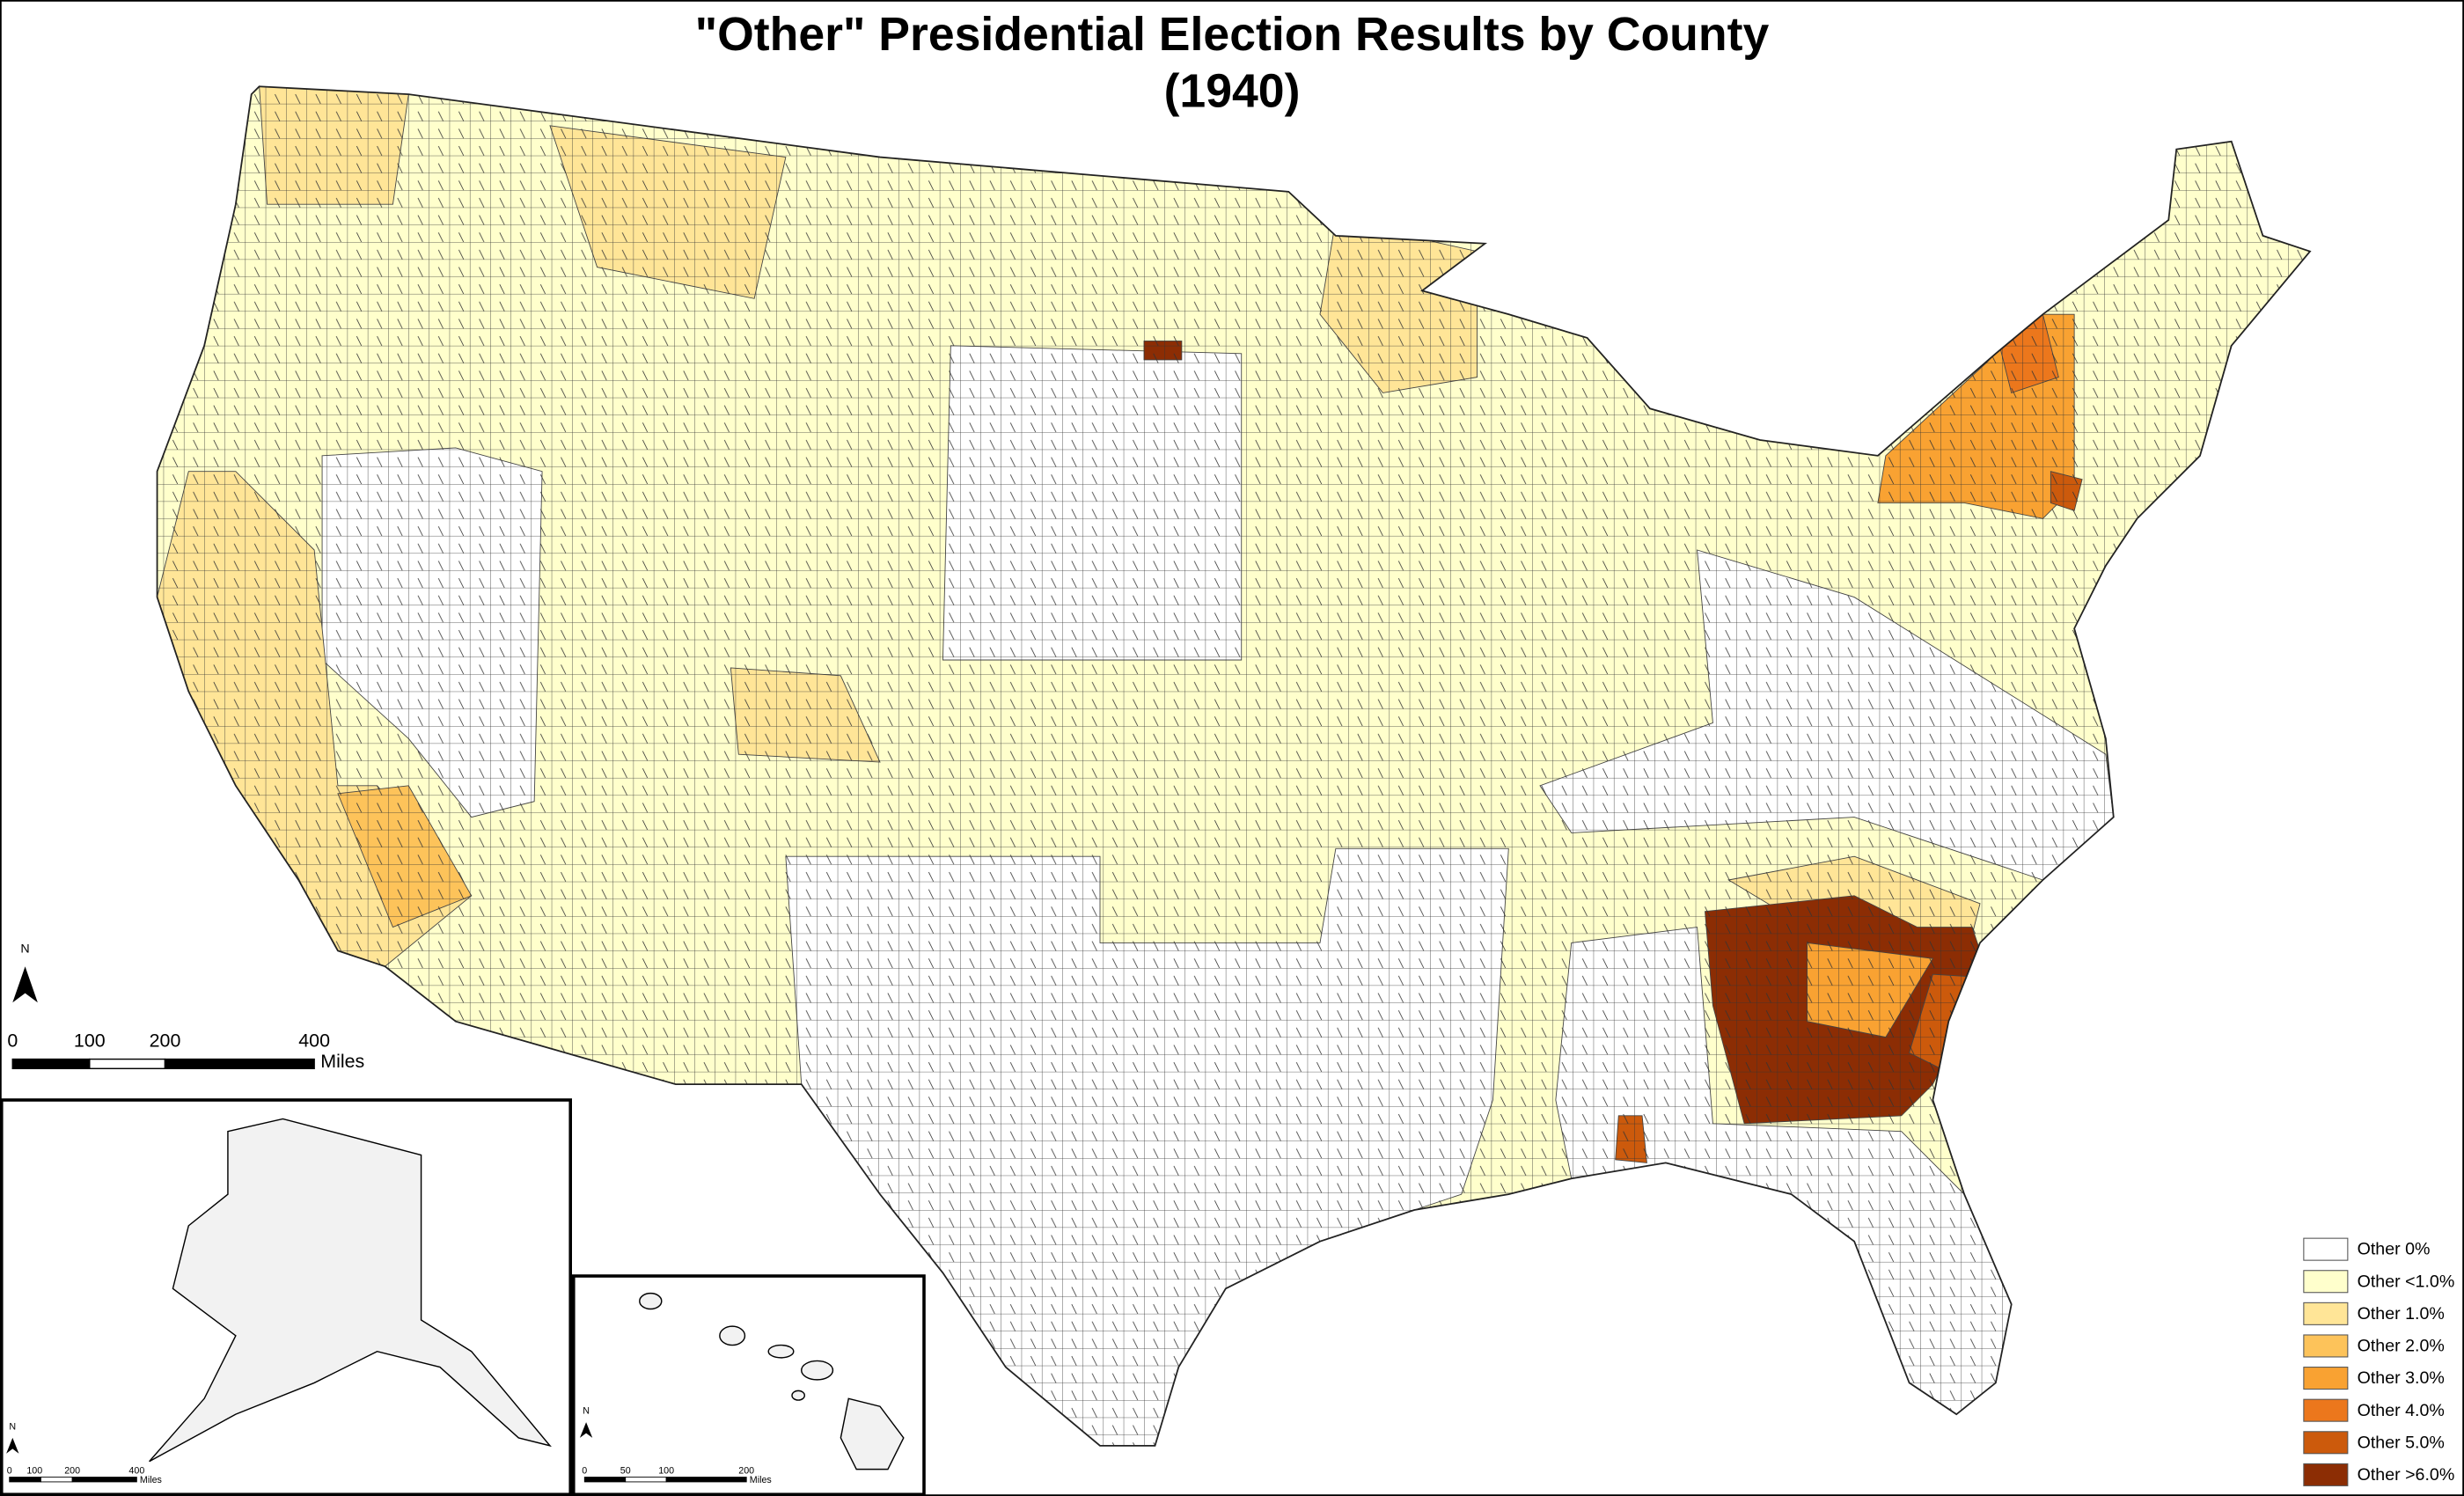 The height and width of the screenshot is (1496, 2464). I want to click on hawaii, so click(772, 1381).